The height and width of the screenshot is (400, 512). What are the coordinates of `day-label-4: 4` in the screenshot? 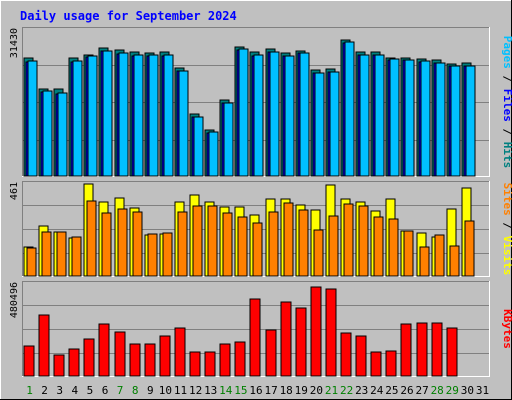 It's located at (74, 390).